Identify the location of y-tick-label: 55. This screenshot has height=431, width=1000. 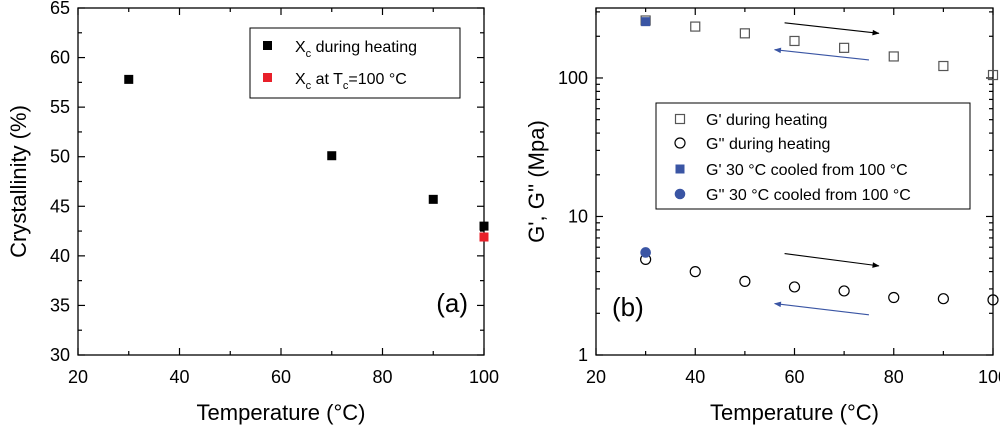
(60, 107).